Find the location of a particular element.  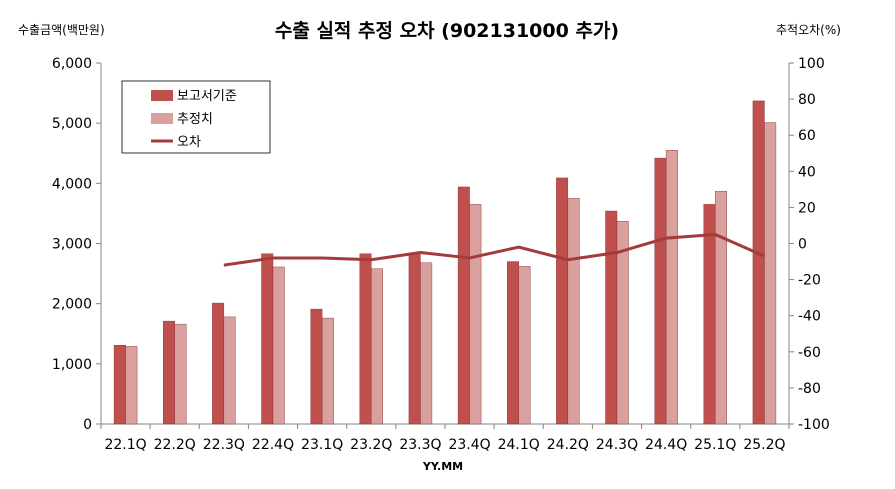

right-tick-label: 80 is located at coordinates (807, 100).